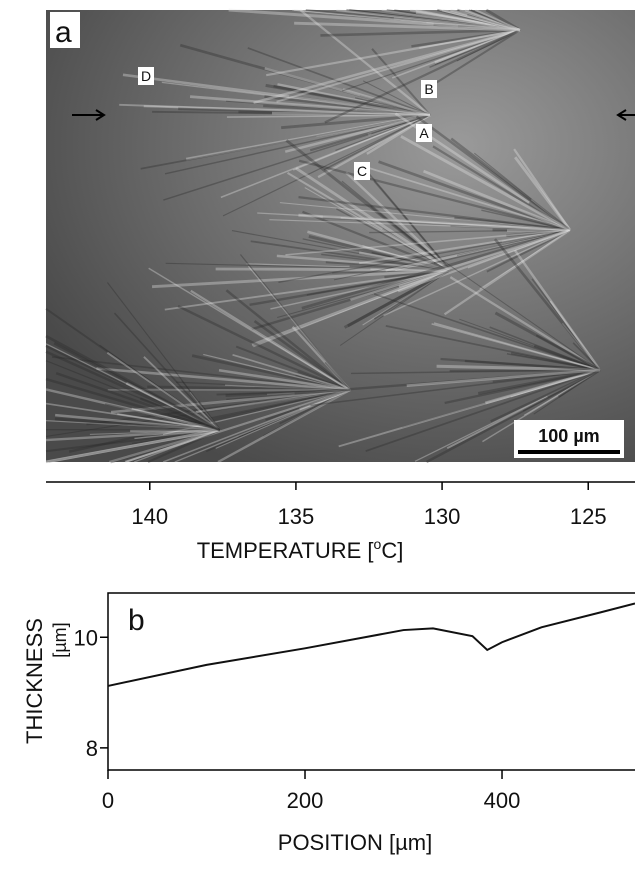 This screenshot has height=870, width=635. Describe the element at coordinates (538, 230) in the screenshot. I see `streak` at that location.